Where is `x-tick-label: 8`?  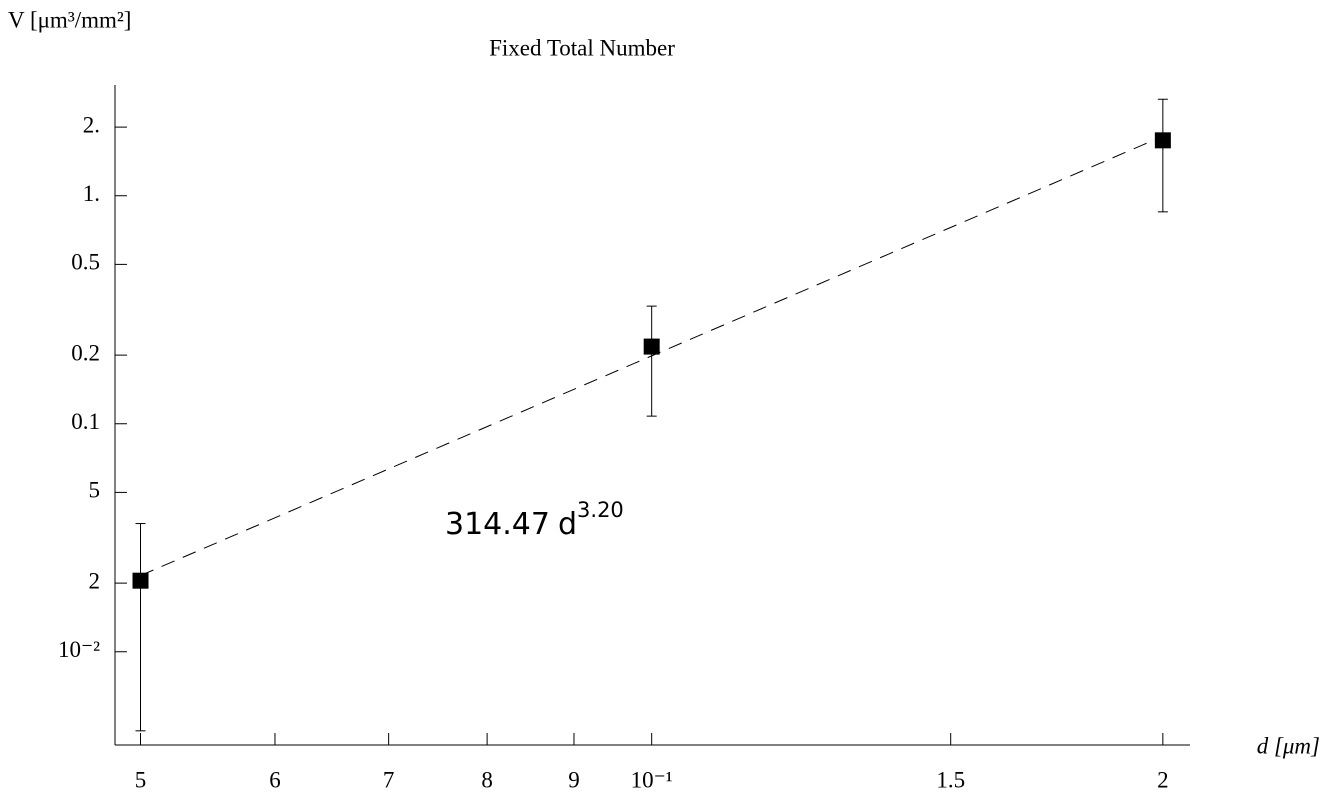 x-tick-label: 8 is located at coordinates (487, 779).